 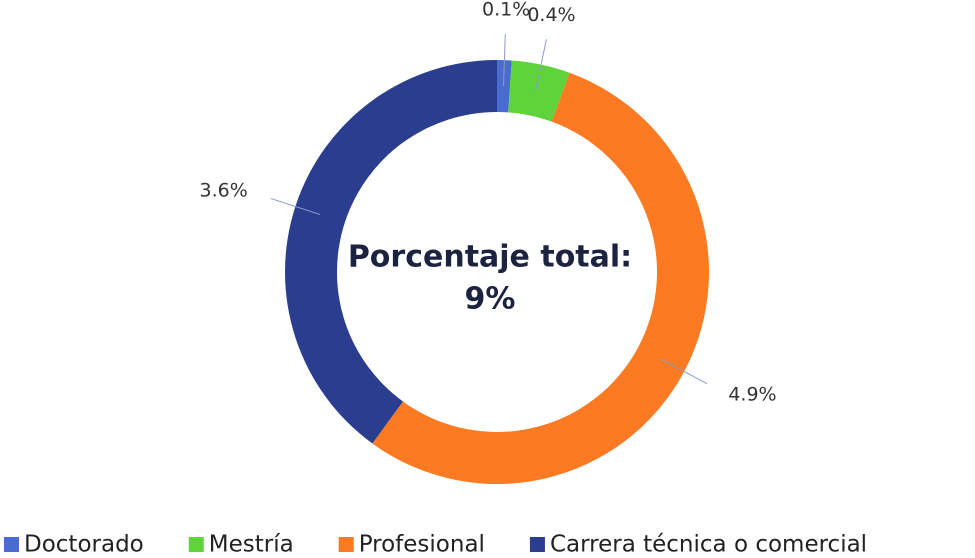 I want to click on data-label: 3.6%, so click(x=224, y=191).